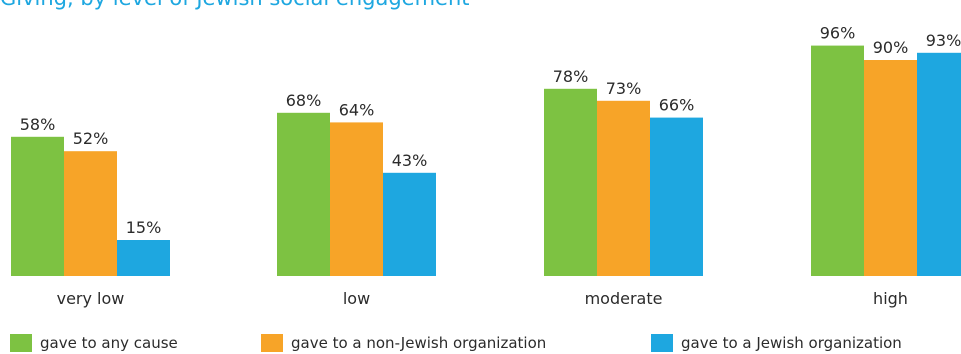 Image resolution: width=961 pixels, height=354 pixels. I want to click on data-label-high-gave-to-a-jewish-organization: 93%, so click(943, 40).